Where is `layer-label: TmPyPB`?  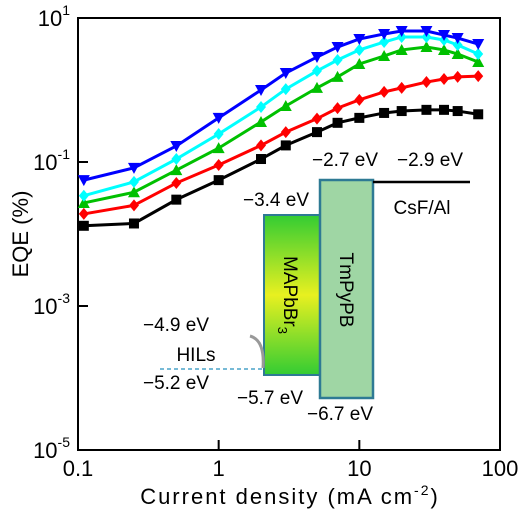
layer-label: TmPyPB is located at coordinates (345, 290).